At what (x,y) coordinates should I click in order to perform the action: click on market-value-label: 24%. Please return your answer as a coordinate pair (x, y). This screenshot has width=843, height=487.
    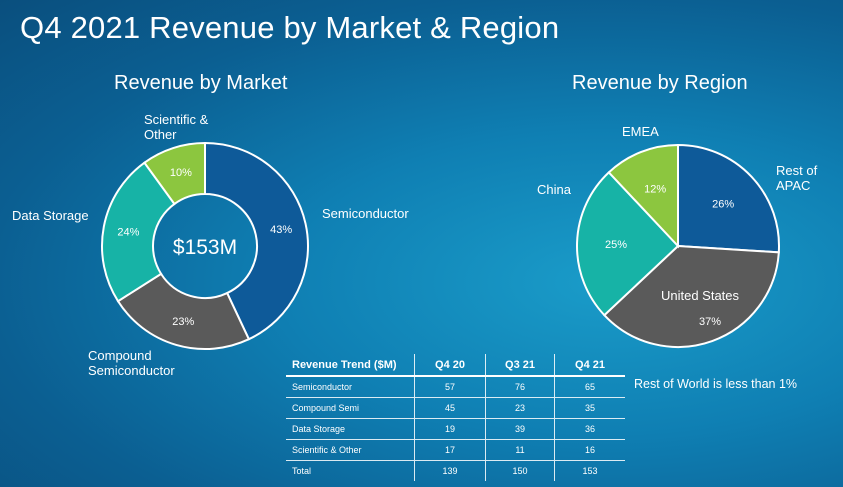
    Looking at the image, I should click on (128, 232).